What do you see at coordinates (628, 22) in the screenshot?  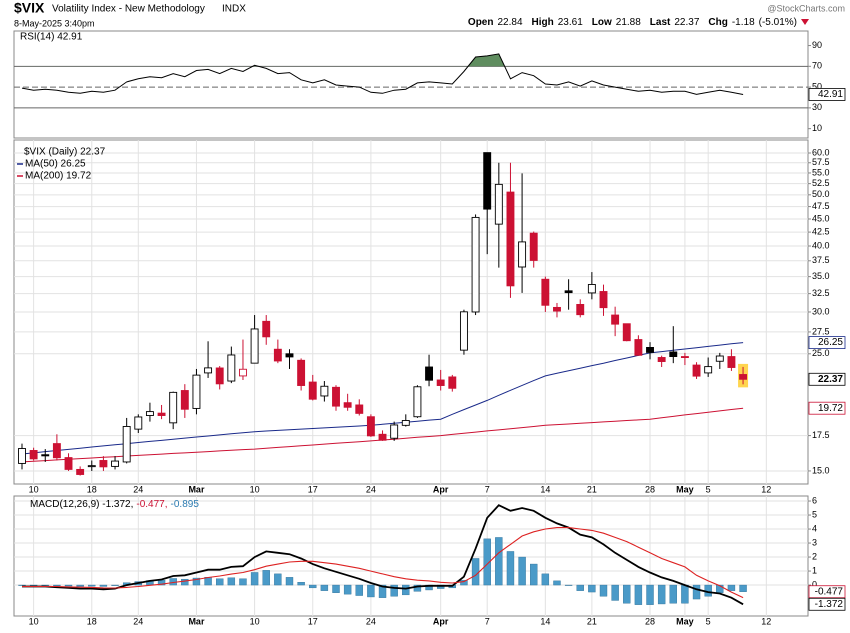 I see `quote-value: 21.88` at bounding box center [628, 22].